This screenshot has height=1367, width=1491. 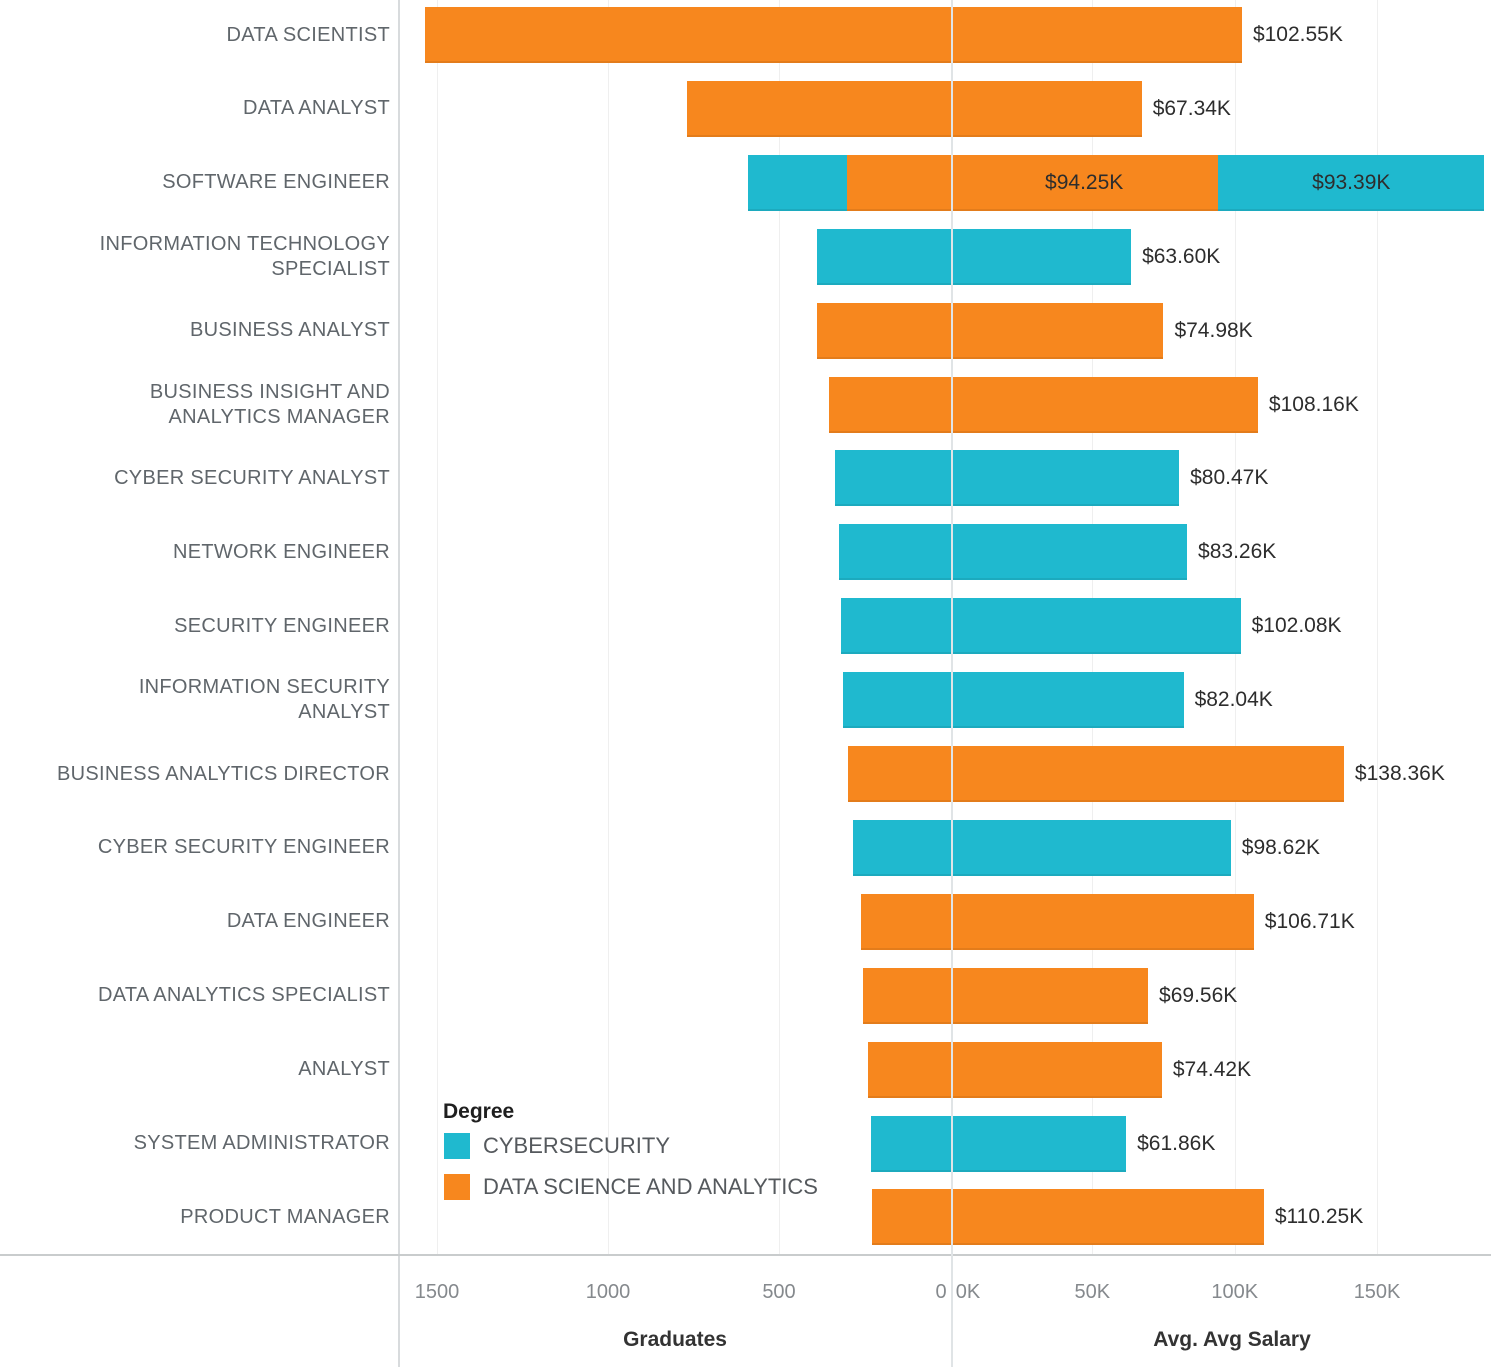 What do you see at coordinates (1198, 995) in the screenshot?
I see `salary-value-label: $69.56K` at bounding box center [1198, 995].